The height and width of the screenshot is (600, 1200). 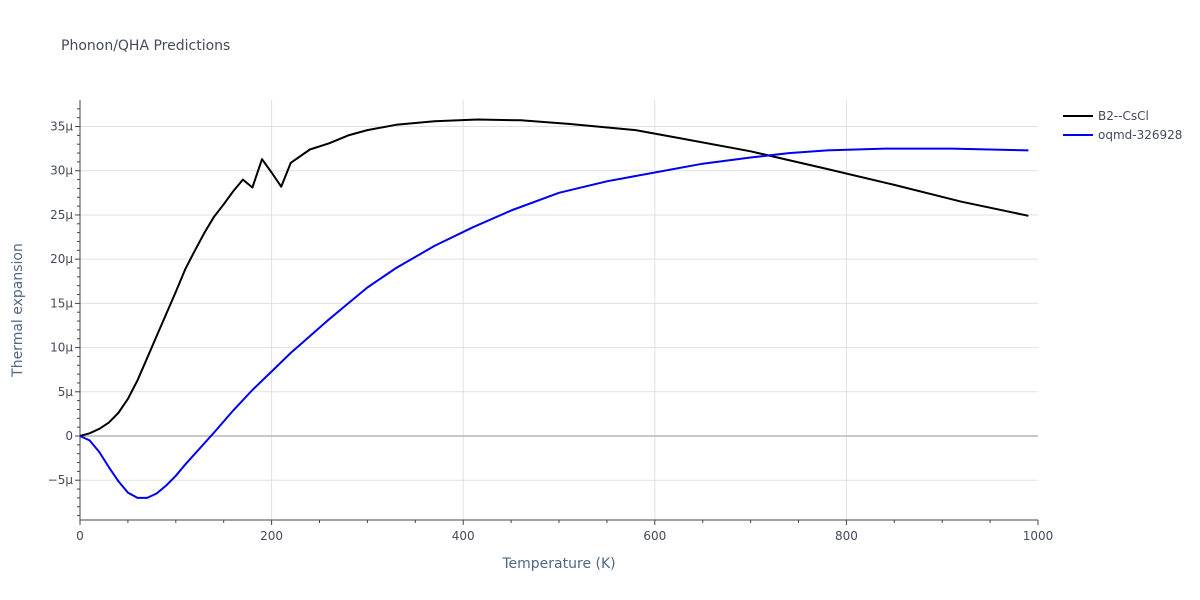 I want to click on y-tick-label: 25μ, so click(x=61, y=215).